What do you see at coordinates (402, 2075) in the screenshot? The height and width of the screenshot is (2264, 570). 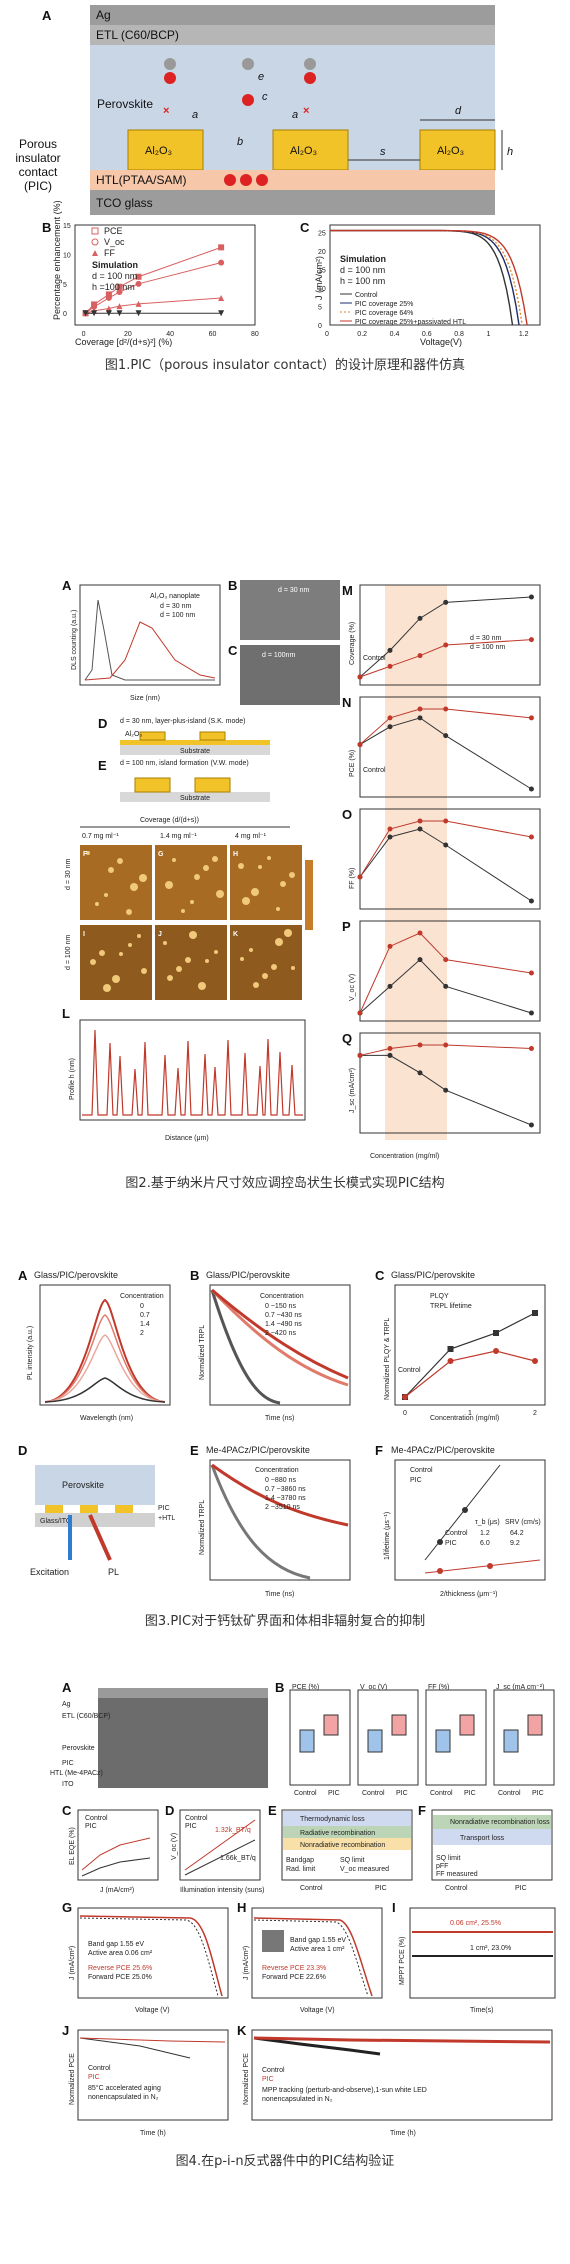 I see `k4-frame` at bounding box center [402, 2075].